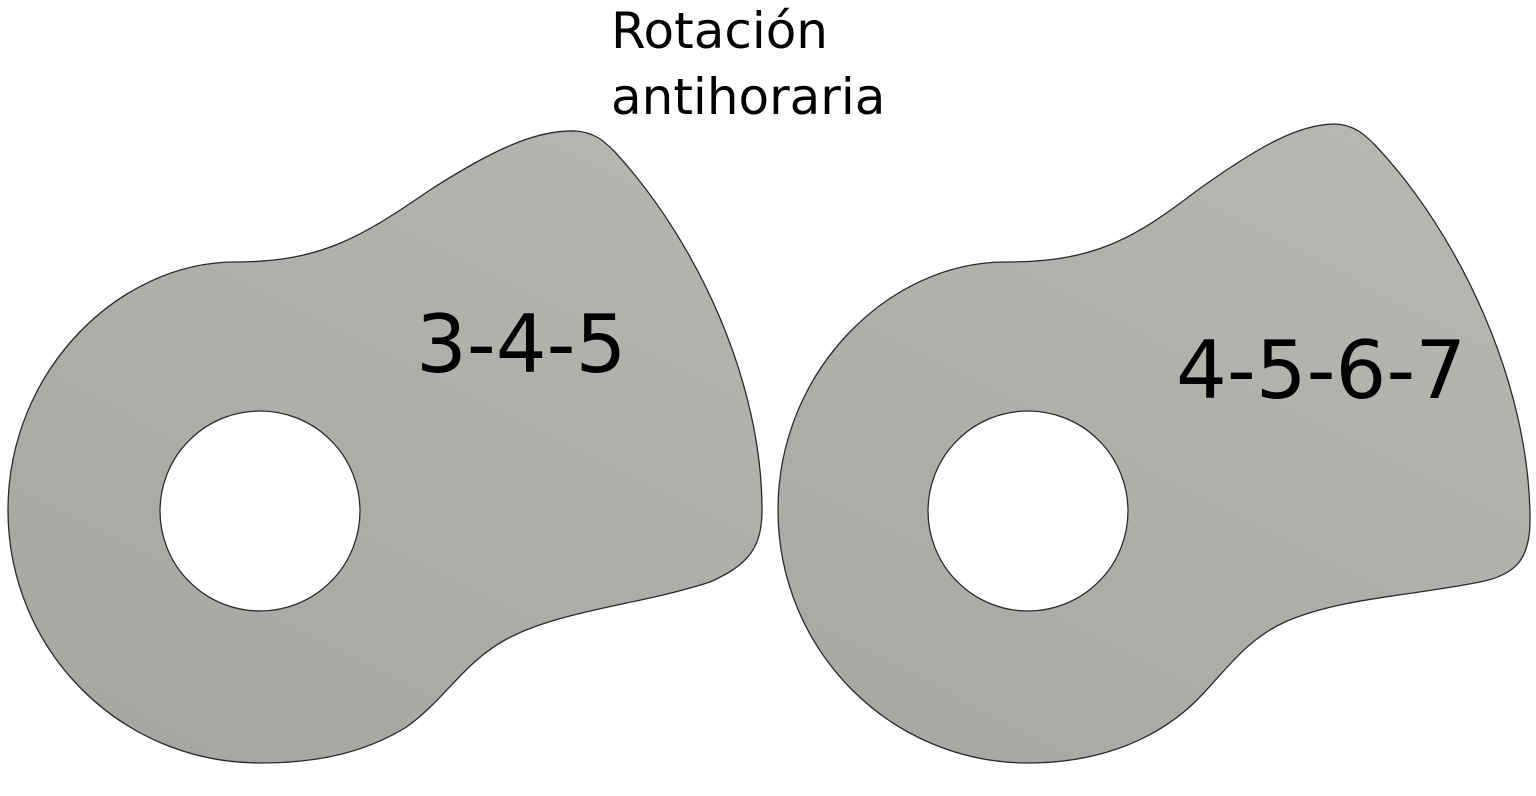 The height and width of the screenshot is (796, 1536). I want to click on cam-left-bore, so click(260, 511).